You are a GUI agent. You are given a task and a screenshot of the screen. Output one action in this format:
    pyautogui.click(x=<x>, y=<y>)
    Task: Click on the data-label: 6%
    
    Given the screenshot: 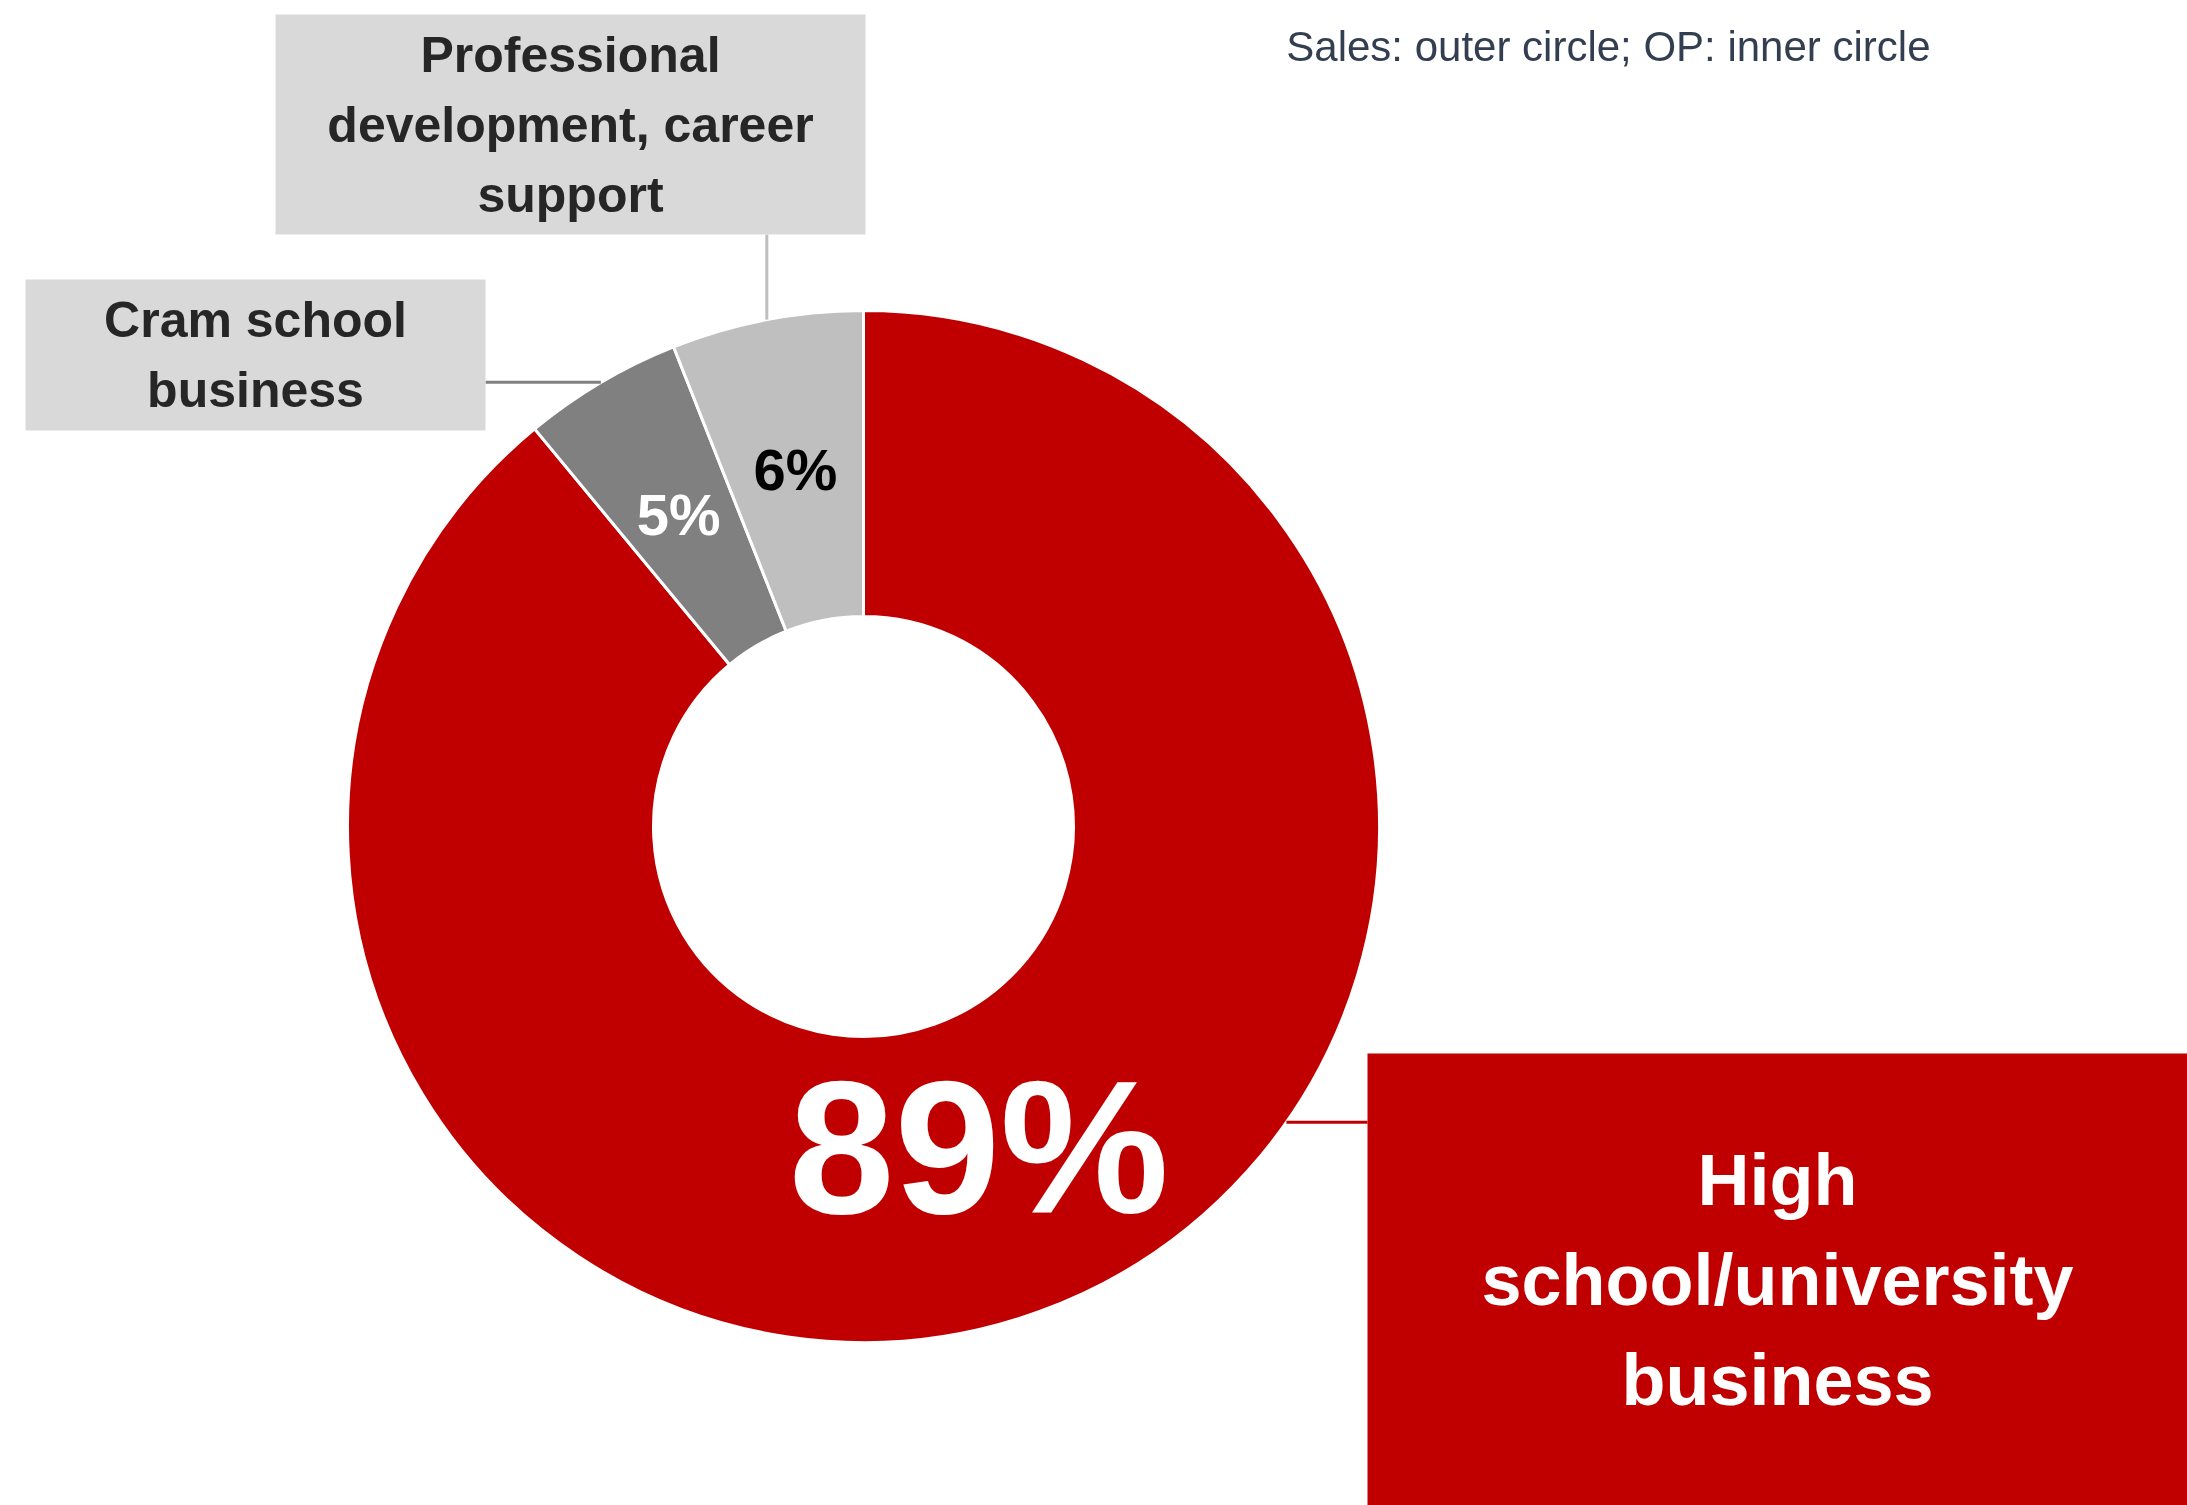 What is the action you would take?
    pyautogui.click(x=795, y=470)
    